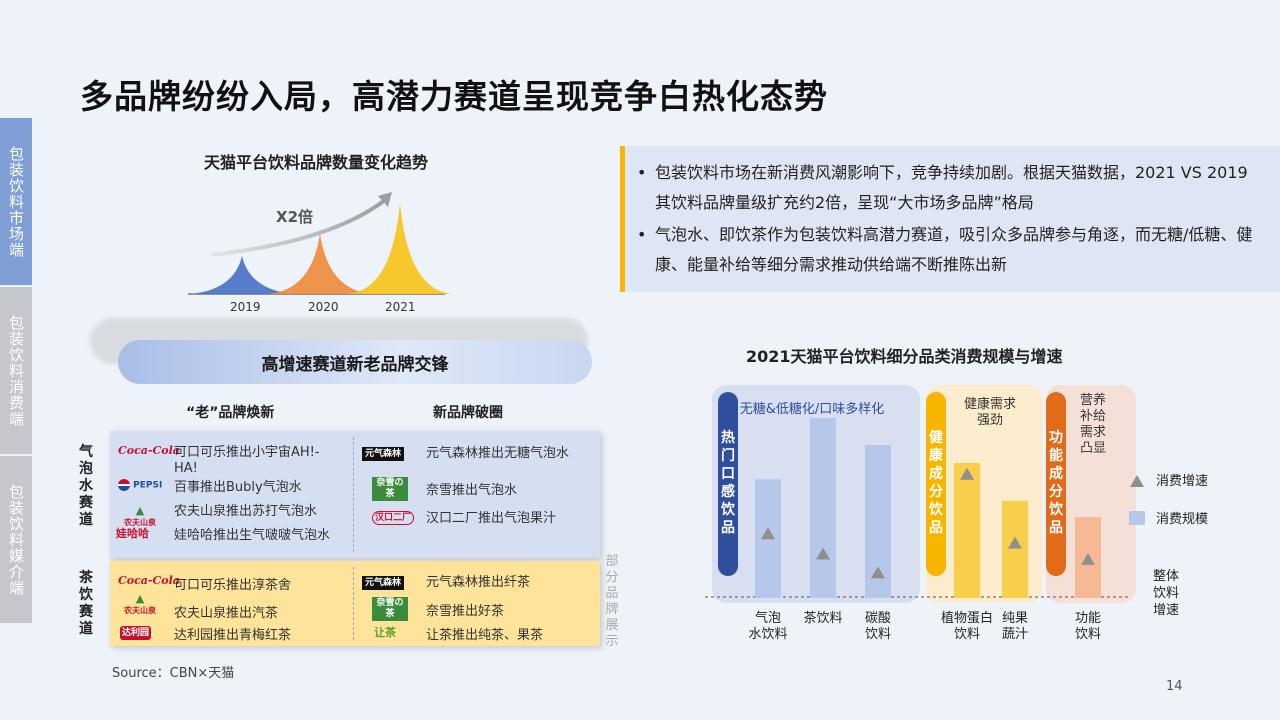 This screenshot has height=720, width=1280. I want to click on list-item: 娃哈哈推出生气啵啵气泡水, so click(252, 535).